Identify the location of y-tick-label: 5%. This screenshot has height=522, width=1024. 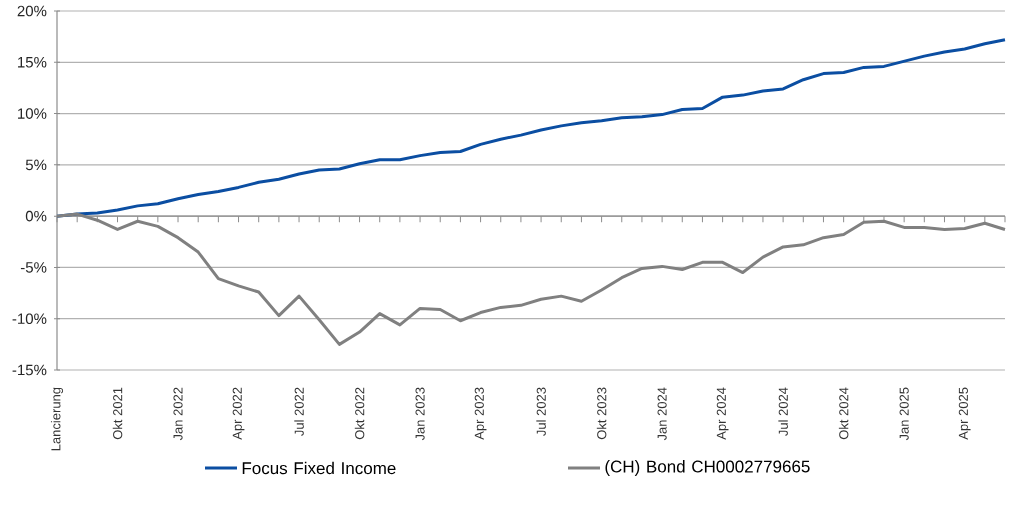
(36, 165).